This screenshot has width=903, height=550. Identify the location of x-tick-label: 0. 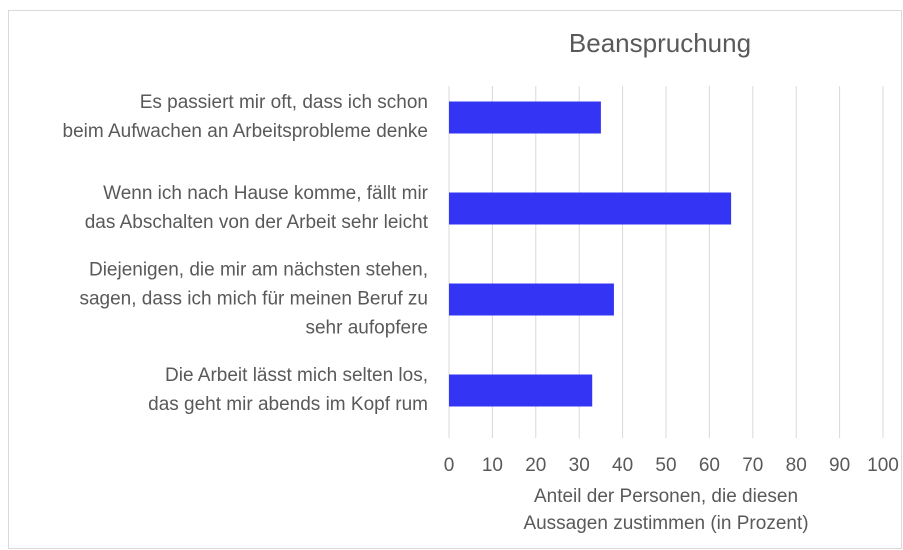
(449, 465).